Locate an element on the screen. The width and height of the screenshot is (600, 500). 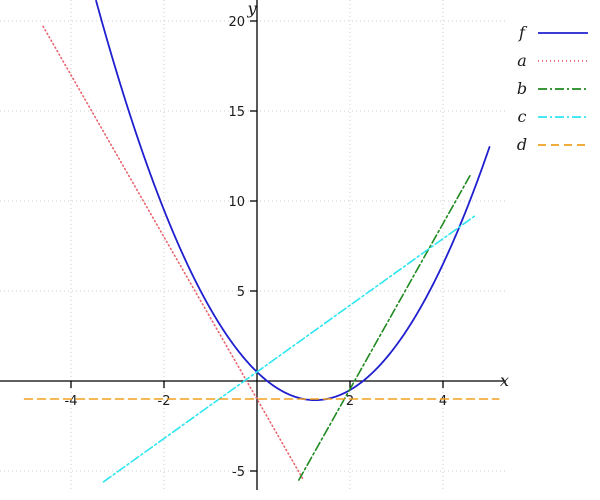
legend-item-f: f is located at coordinates (553, 32).